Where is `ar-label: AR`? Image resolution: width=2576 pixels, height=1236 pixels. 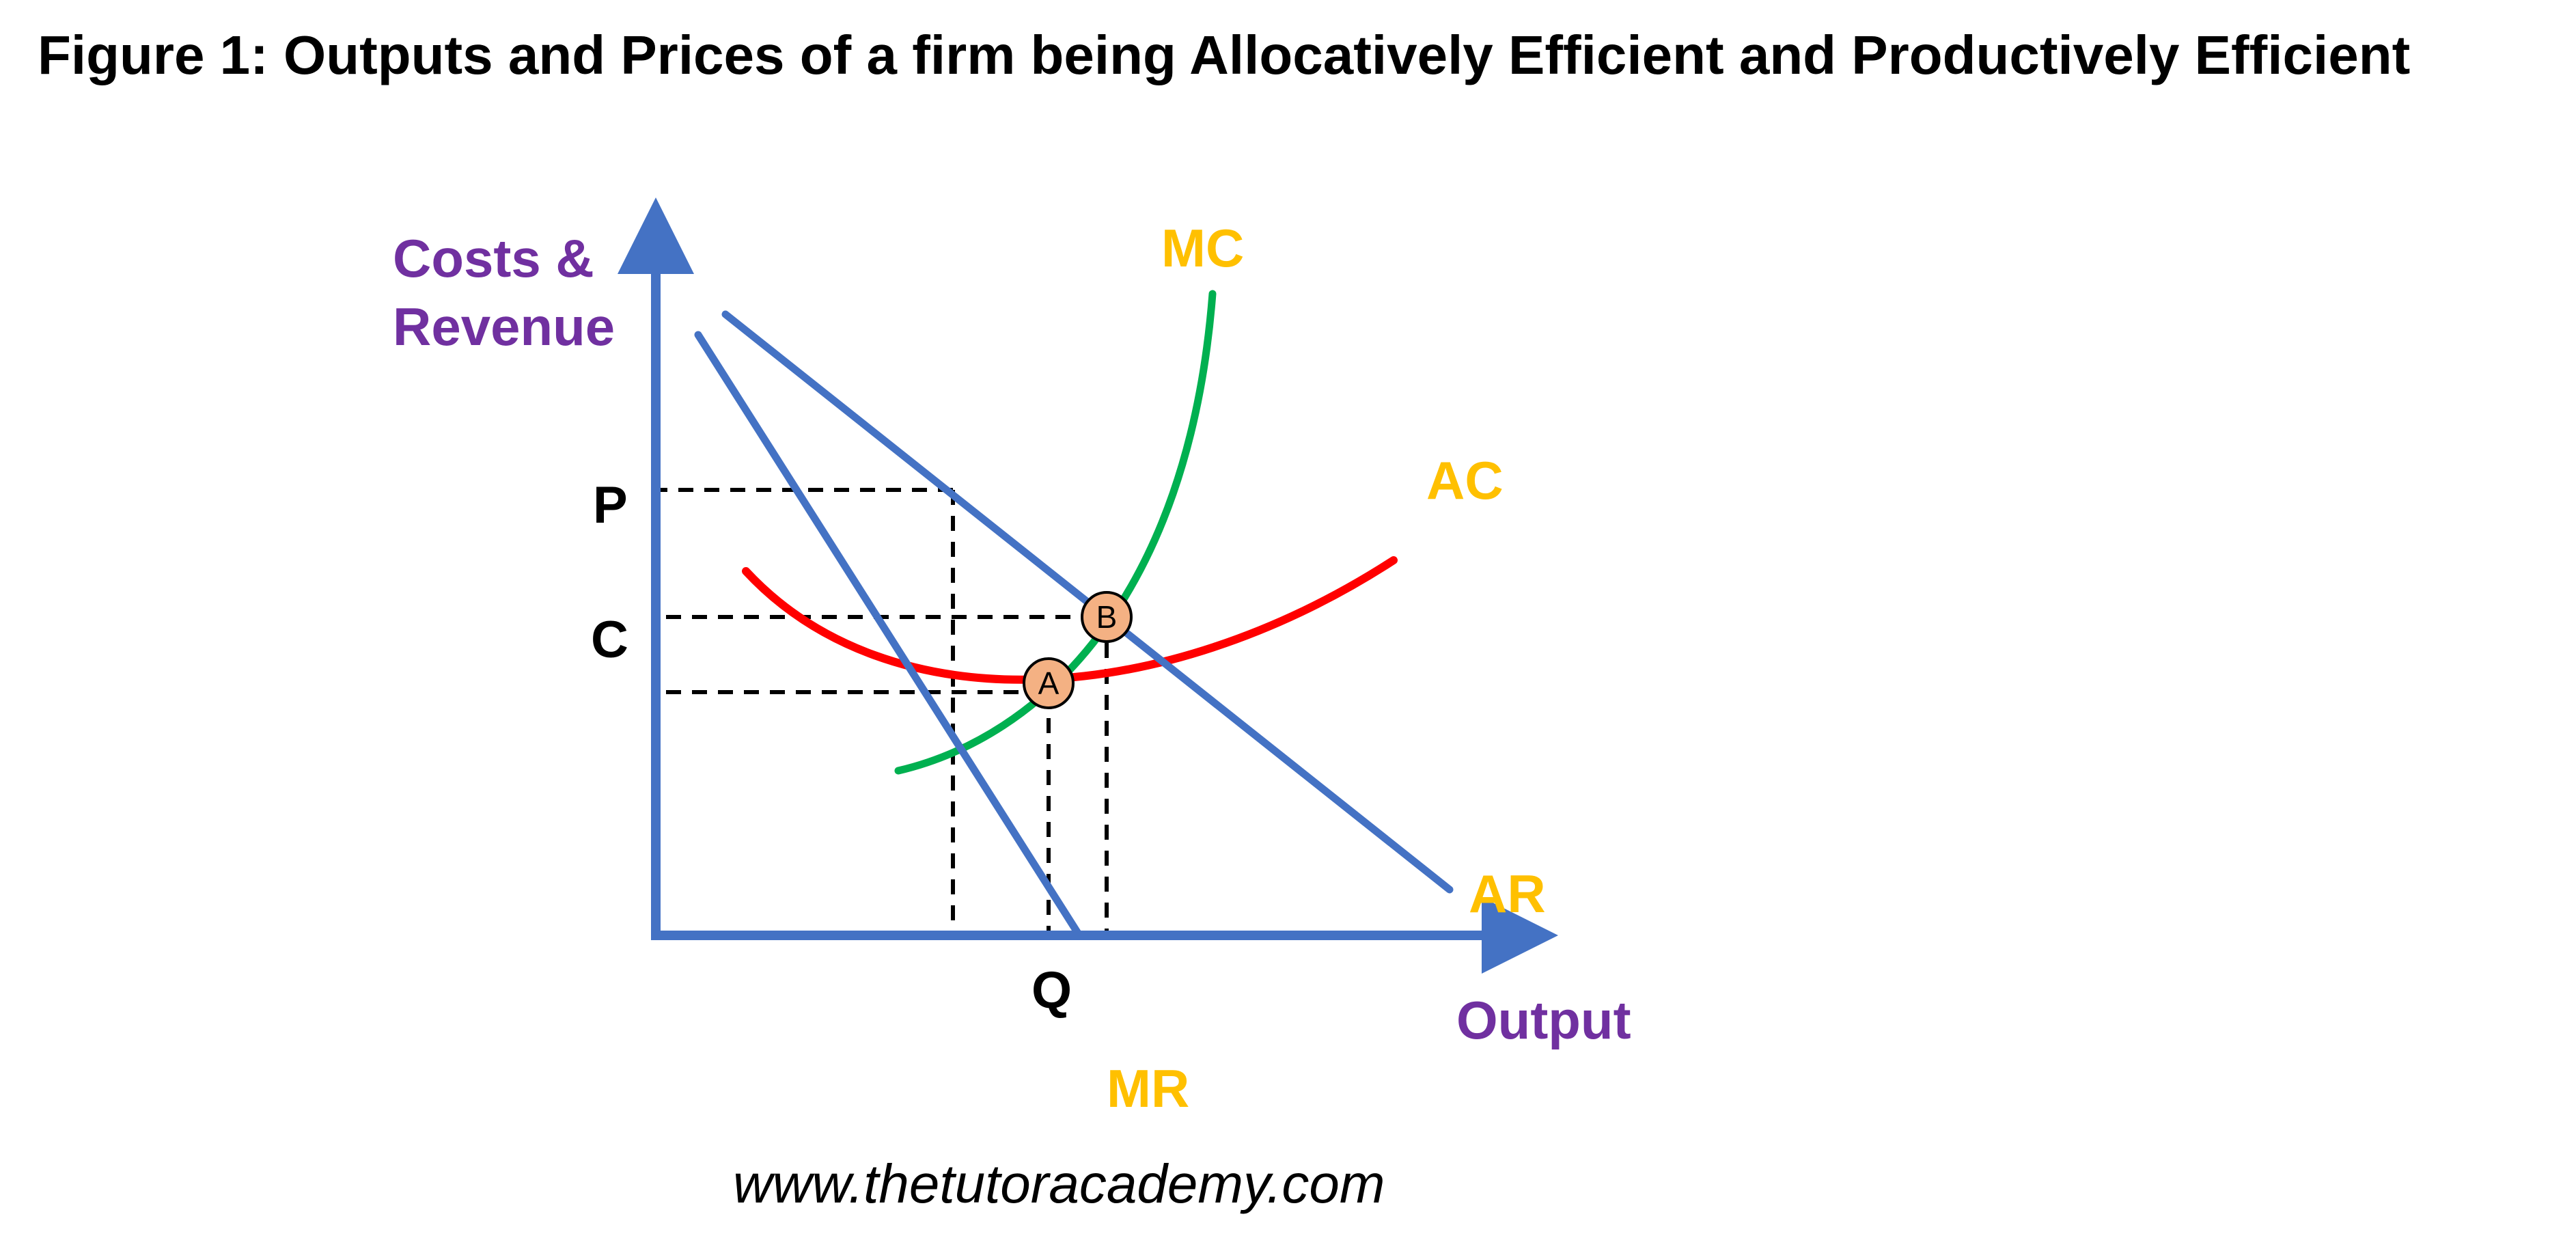 ar-label: AR is located at coordinates (1507, 894).